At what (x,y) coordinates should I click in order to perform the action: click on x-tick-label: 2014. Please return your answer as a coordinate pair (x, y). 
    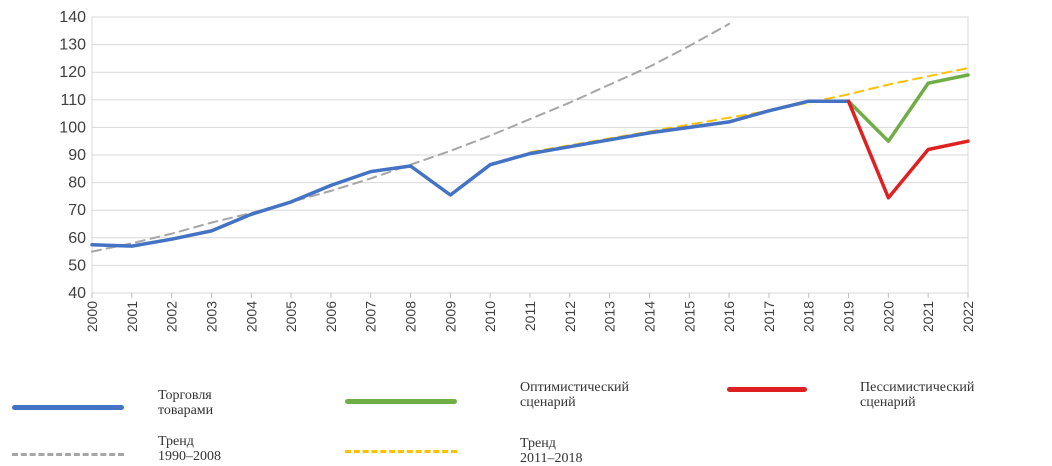
    Looking at the image, I should click on (649, 316).